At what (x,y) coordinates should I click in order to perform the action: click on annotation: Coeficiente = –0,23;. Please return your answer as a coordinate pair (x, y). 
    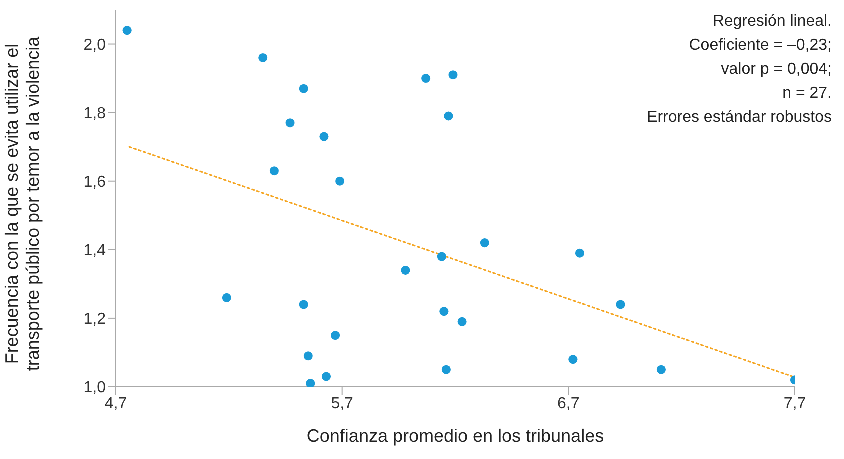
    Looking at the image, I should click on (760, 46).